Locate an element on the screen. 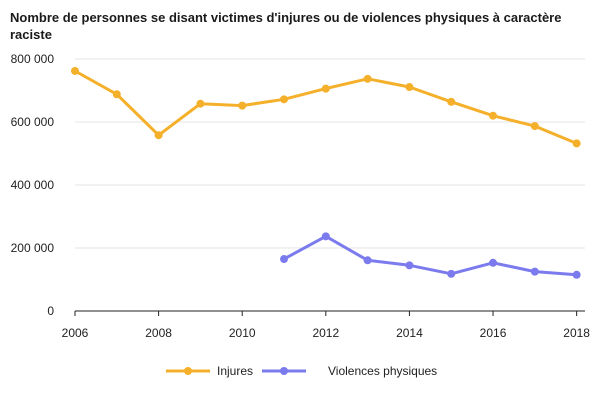  x-tick-label: 2006 is located at coordinates (75, 333).